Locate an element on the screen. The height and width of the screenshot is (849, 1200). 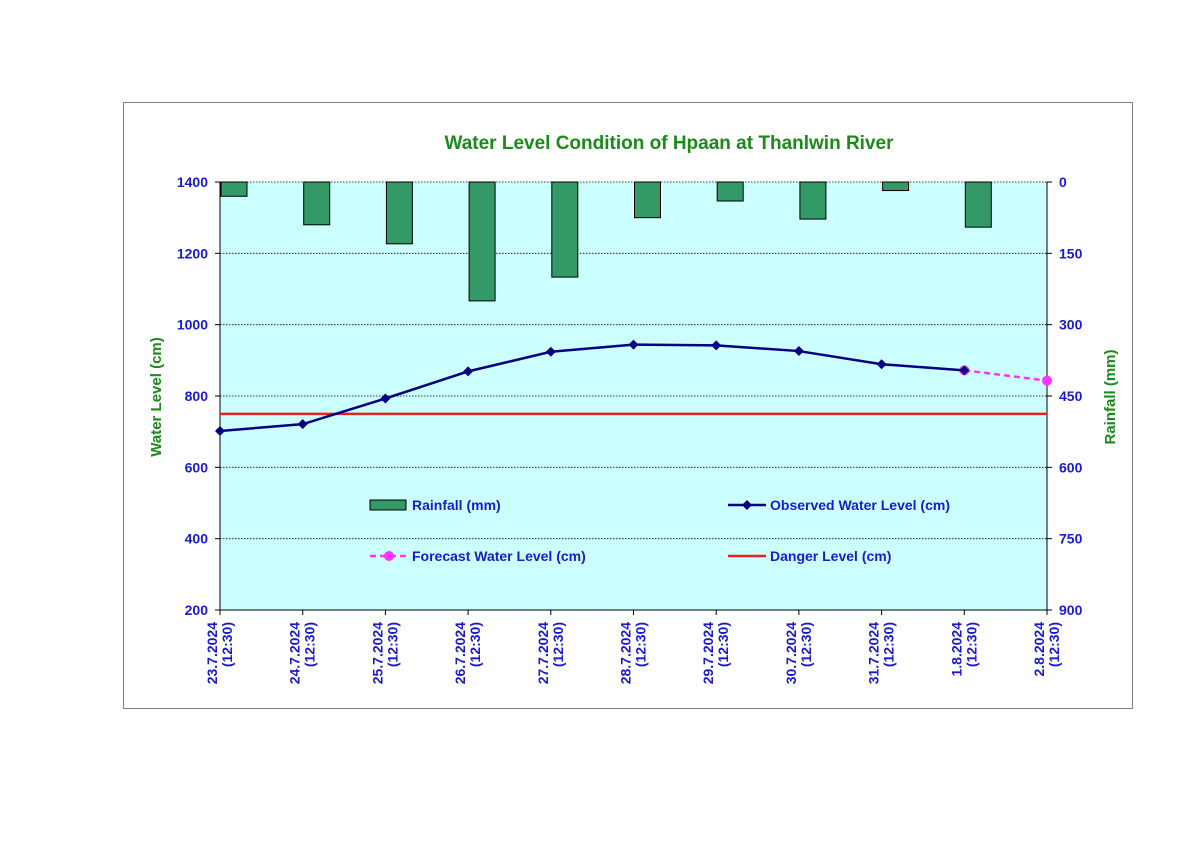
forecast-point is located at coordinates (1047, 380).